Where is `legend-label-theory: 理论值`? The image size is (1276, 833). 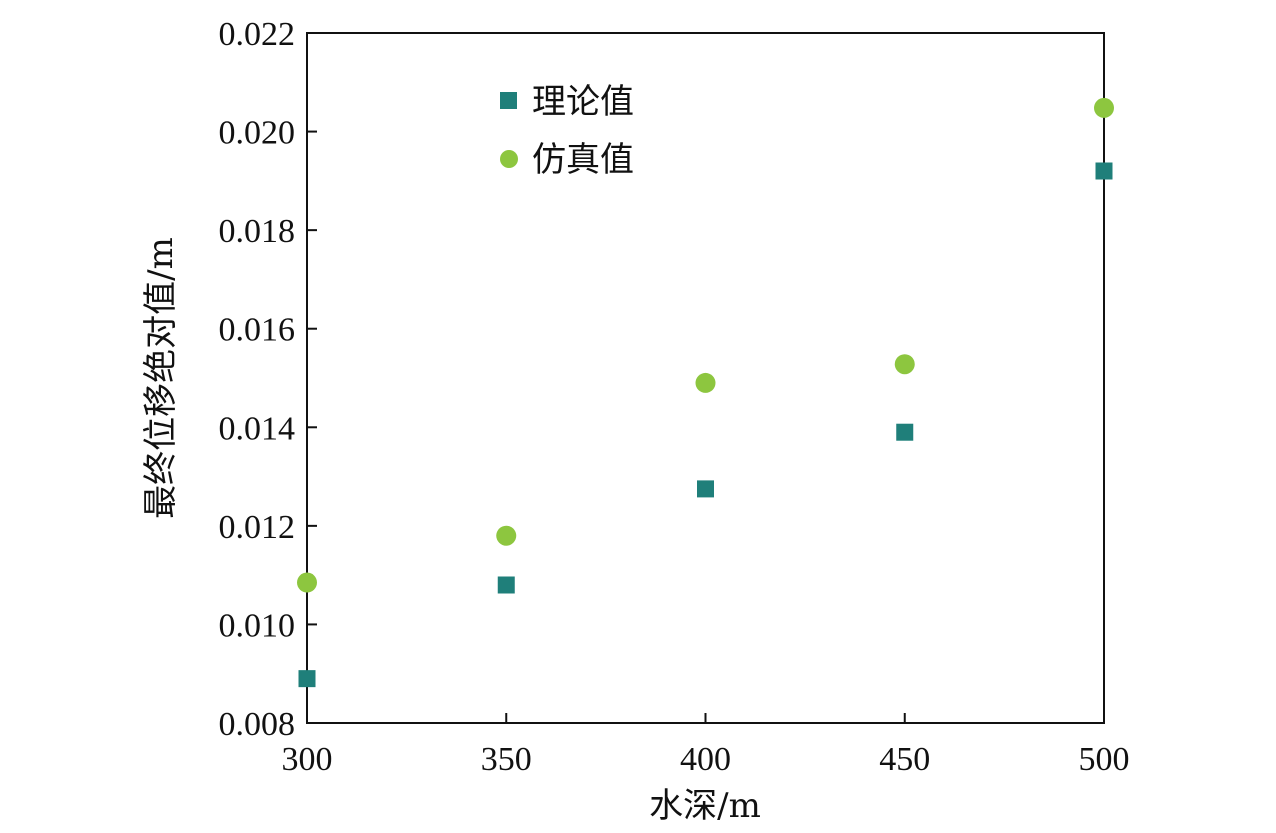
legend-label-theory: 理论值 is located at coordinates (583, 102).